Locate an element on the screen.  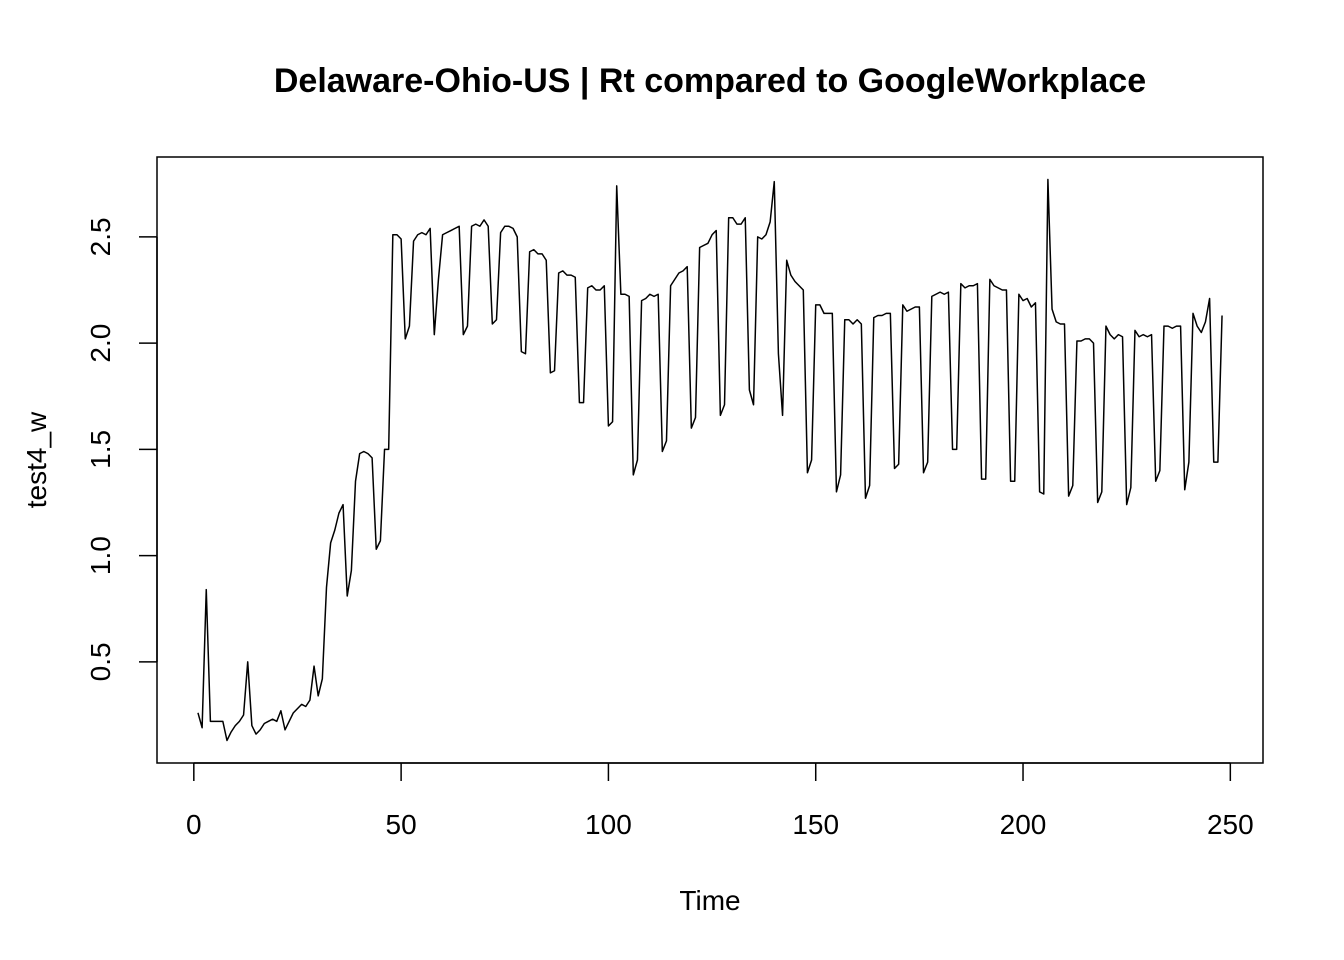
x-tick-label: 0 is located at coordinates (194, 824).